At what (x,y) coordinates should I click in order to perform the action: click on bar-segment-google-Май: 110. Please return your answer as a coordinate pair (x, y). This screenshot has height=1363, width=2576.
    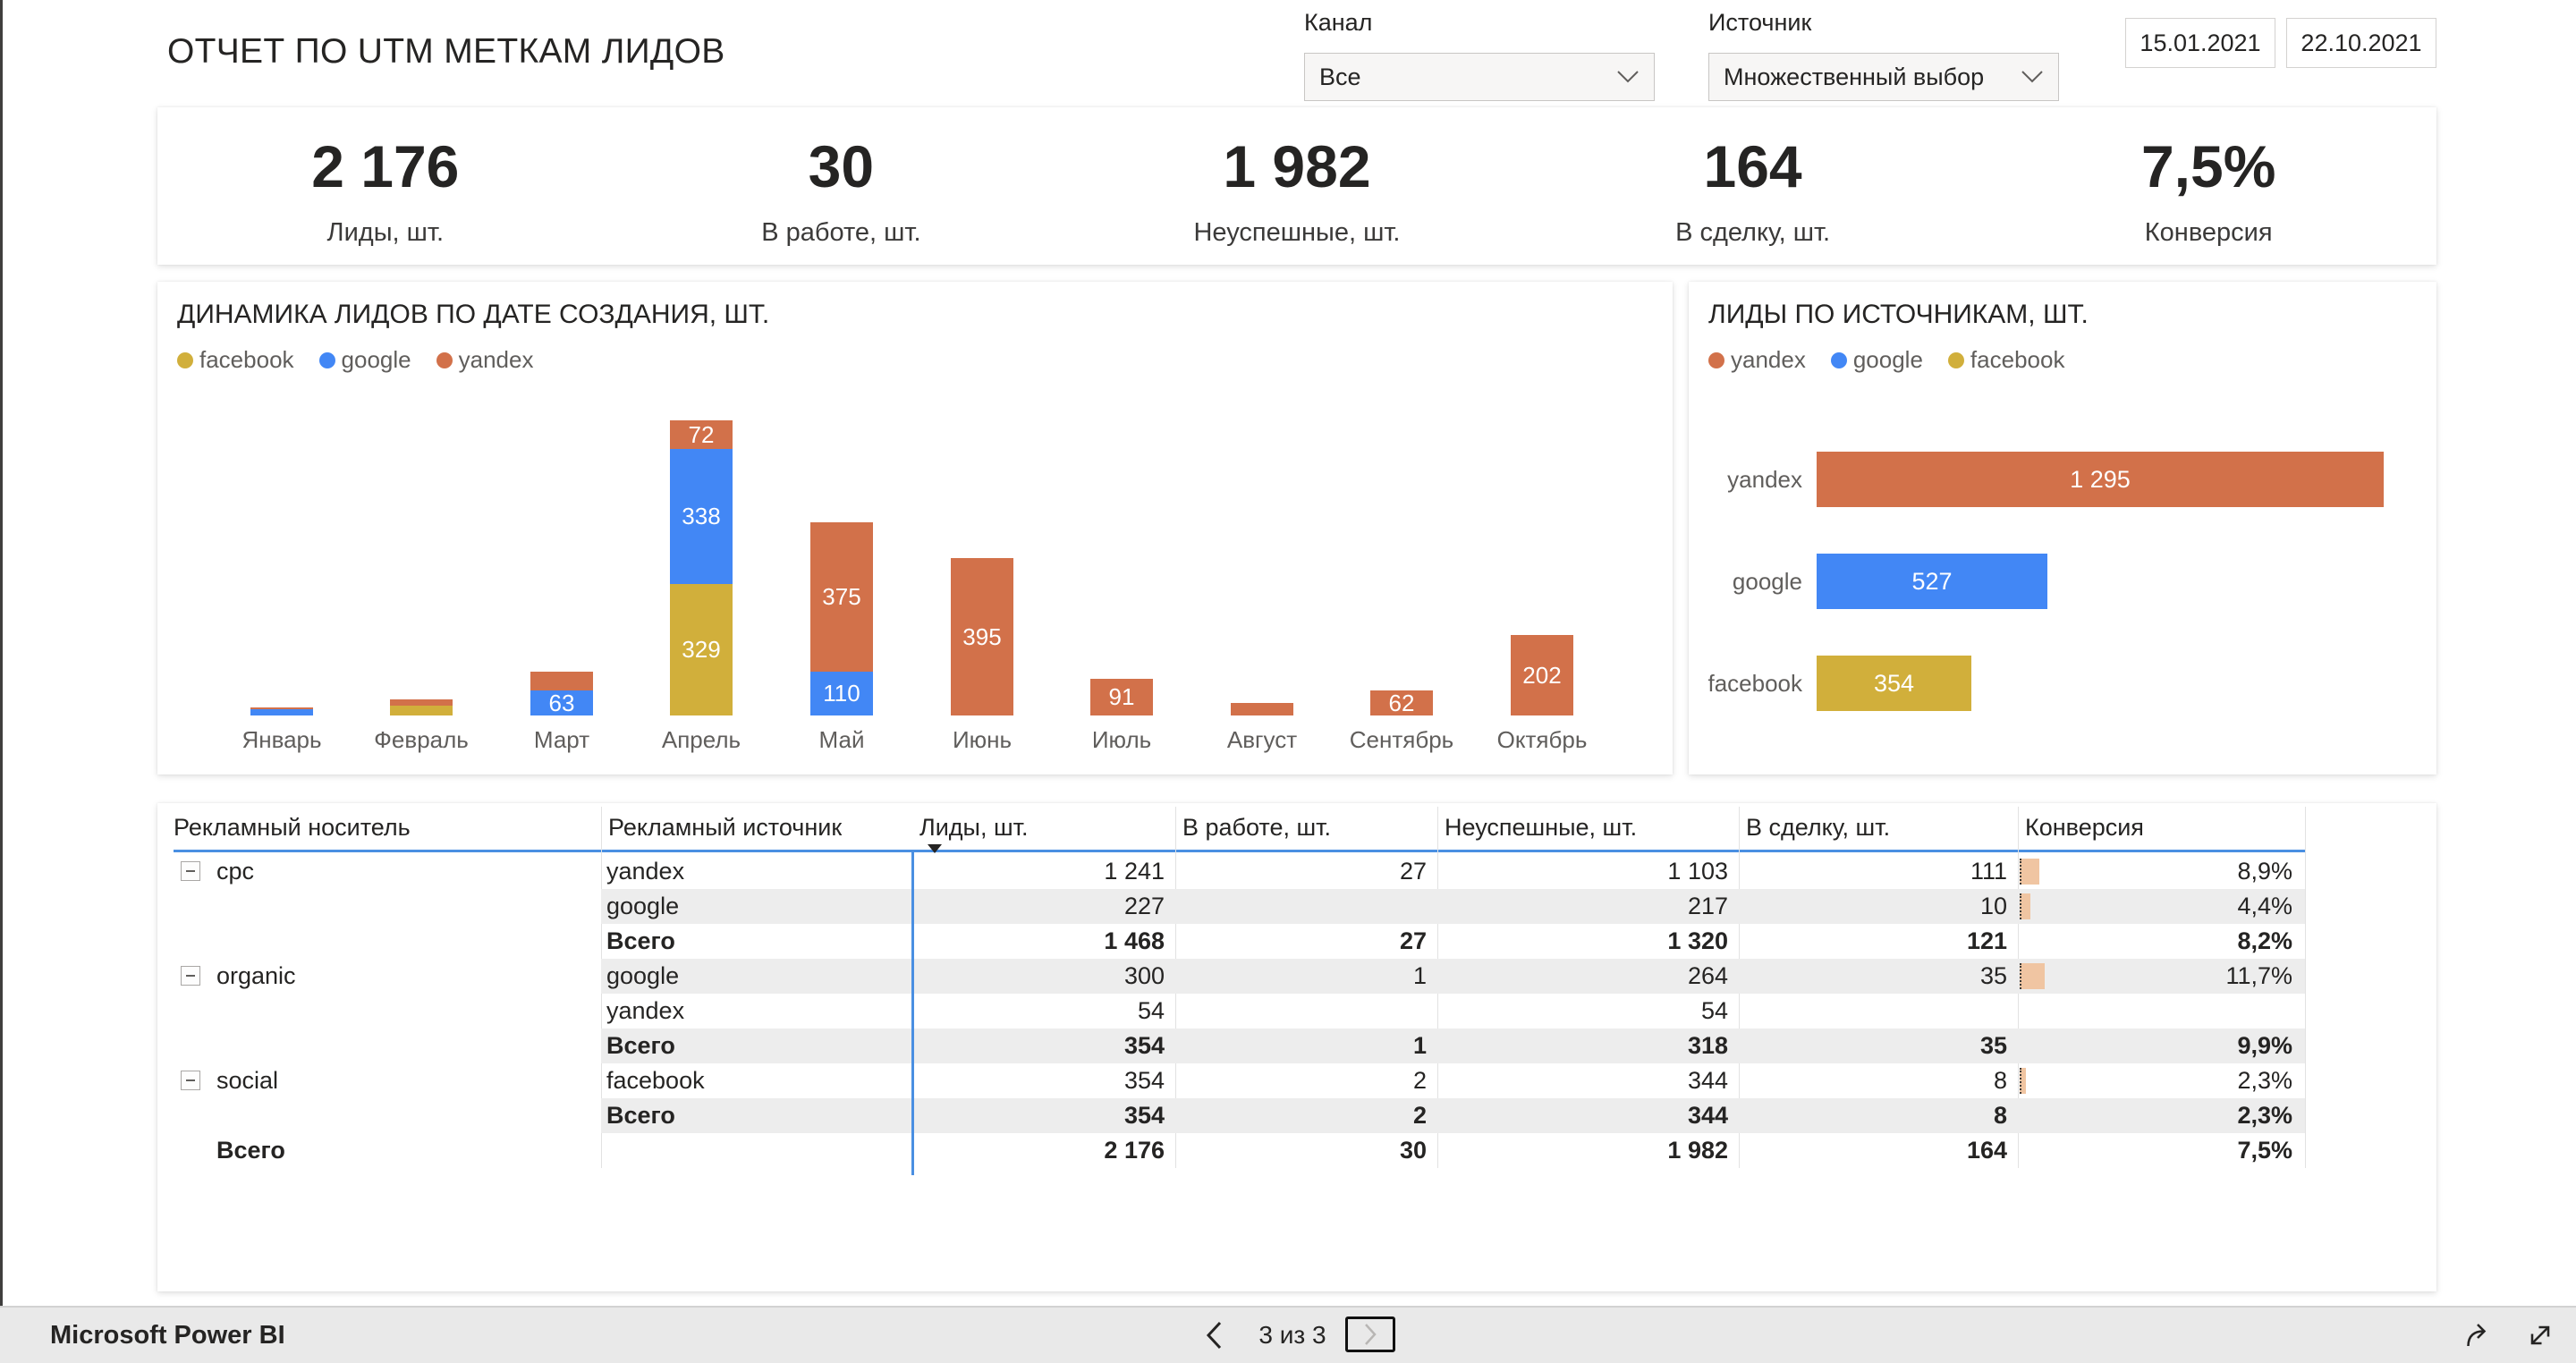
    Looking at the image, I should click on (841, 694).